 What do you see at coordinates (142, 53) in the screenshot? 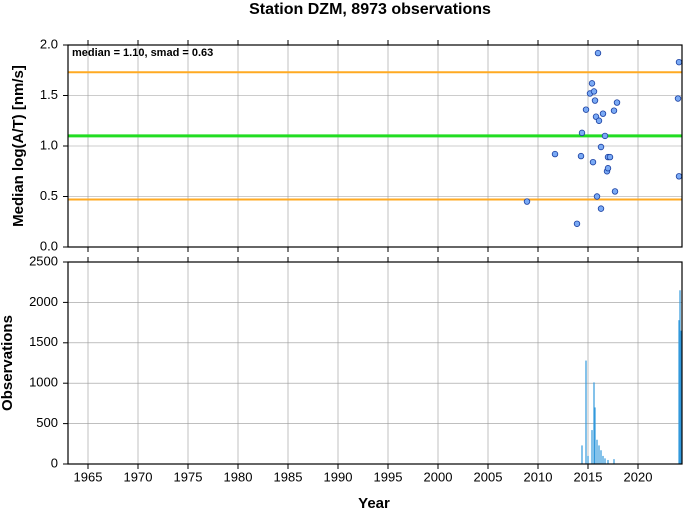
I see `annotation: median = 1.10, smad = 0.63` at bounding box center [142, 53].